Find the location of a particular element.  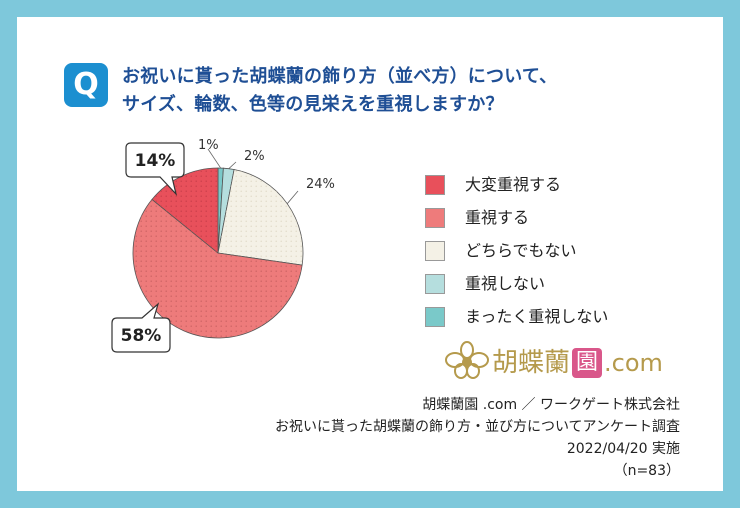

question-line-1: お祝いに貰った胡蝶蘭の飾り方（並べ方）について、 is located at coordinates (340, 76).